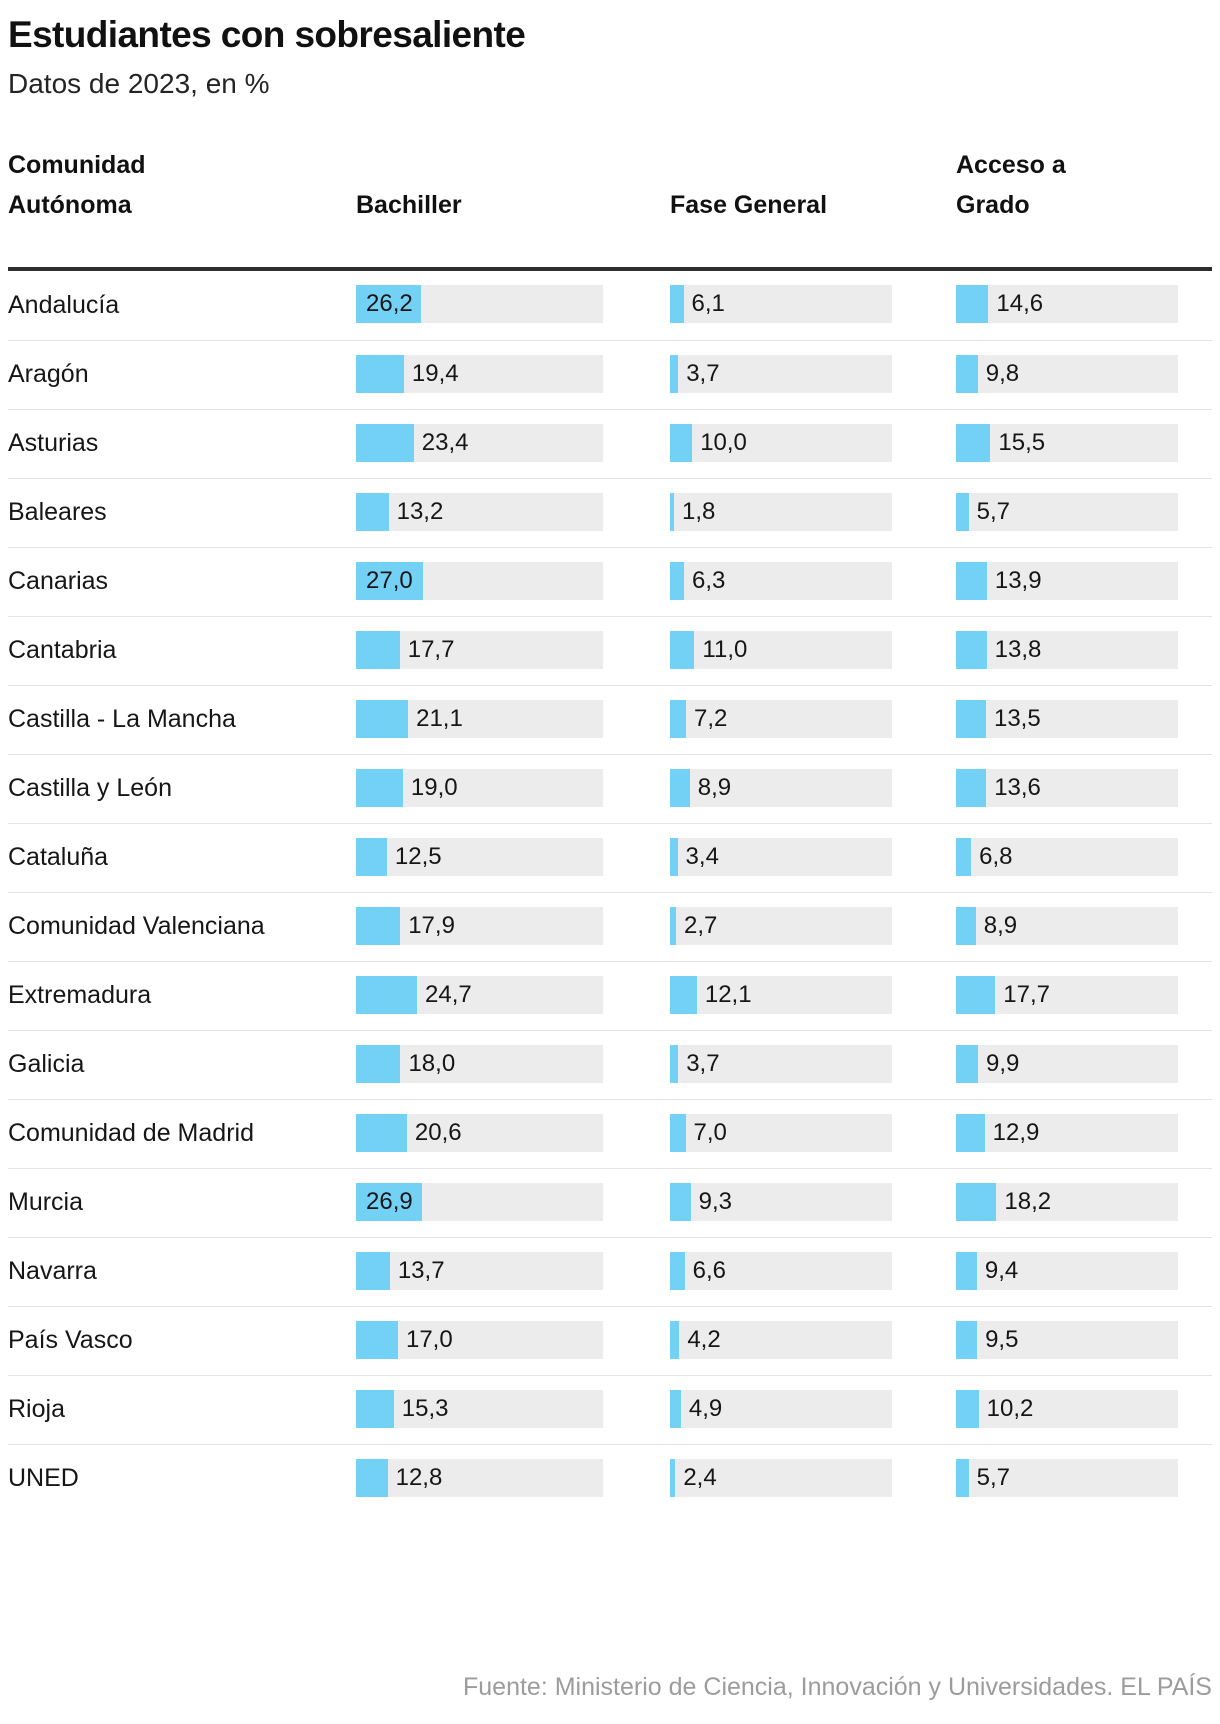 The height and width of the screenshot is (1724, 1220). What do you see at coordinates (479, 718) in the screenshot?
I see `bar-track: 21,1` at bounding box center [479, 718].